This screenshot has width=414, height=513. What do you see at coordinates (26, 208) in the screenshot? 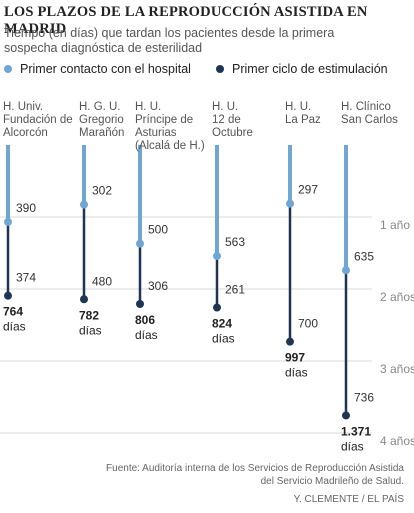
I see `value-label: 390` at bounding box center [26, 208].